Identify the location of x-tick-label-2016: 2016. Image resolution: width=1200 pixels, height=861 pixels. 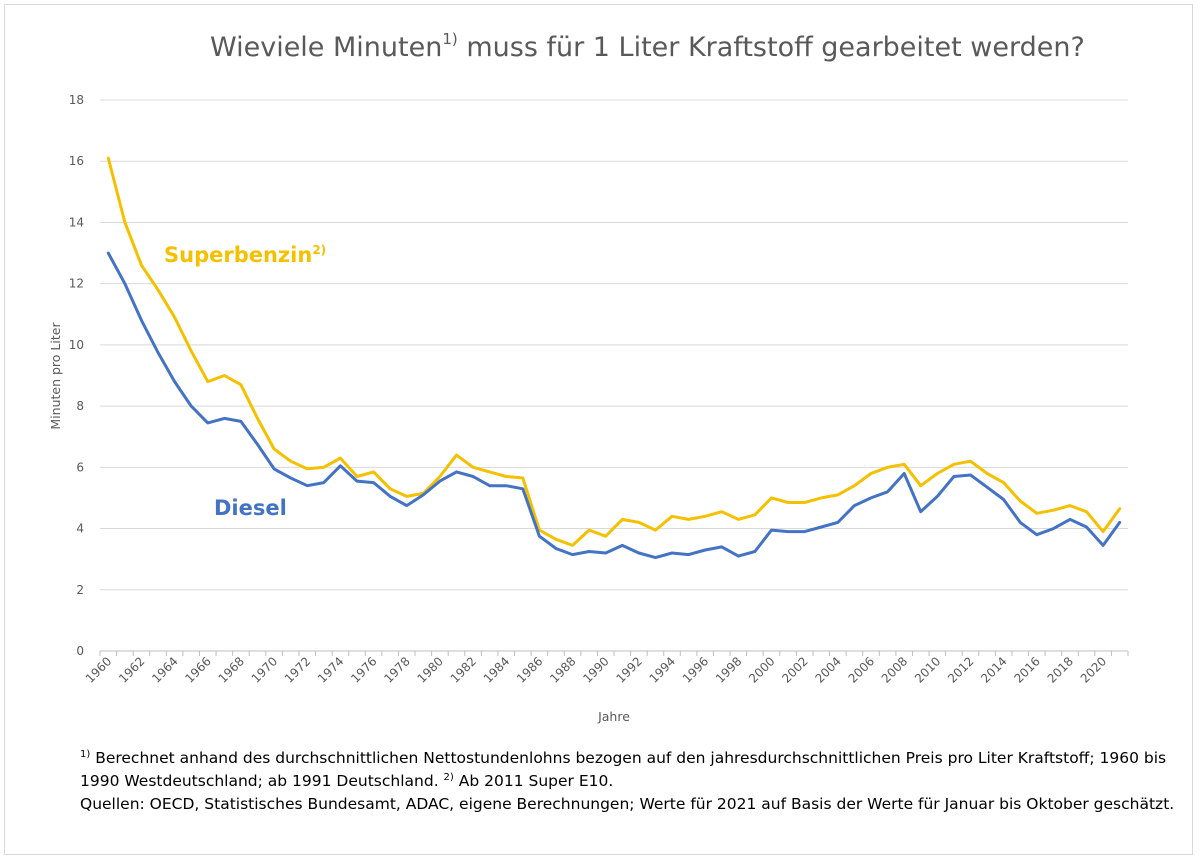
(1026, 669).